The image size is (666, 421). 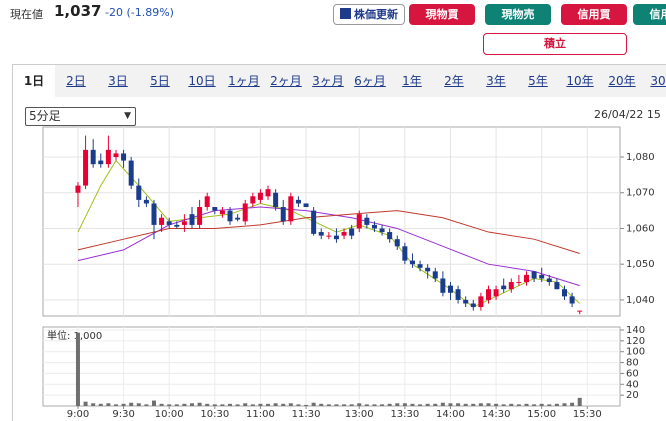 What do you see at coordinates (649, 14) in the screenshot?
I see `margin-sell-button: 信用売` at bounding box center [649, 14].